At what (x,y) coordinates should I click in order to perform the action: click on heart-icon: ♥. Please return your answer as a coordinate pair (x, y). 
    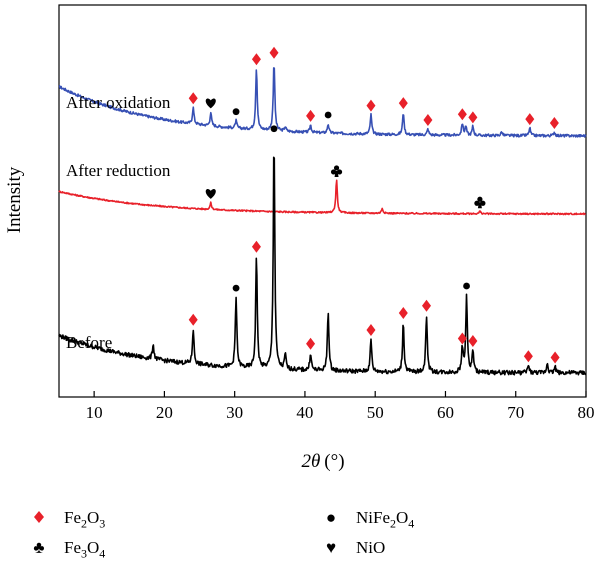
    Looking at the image, I should click on (331, 547).